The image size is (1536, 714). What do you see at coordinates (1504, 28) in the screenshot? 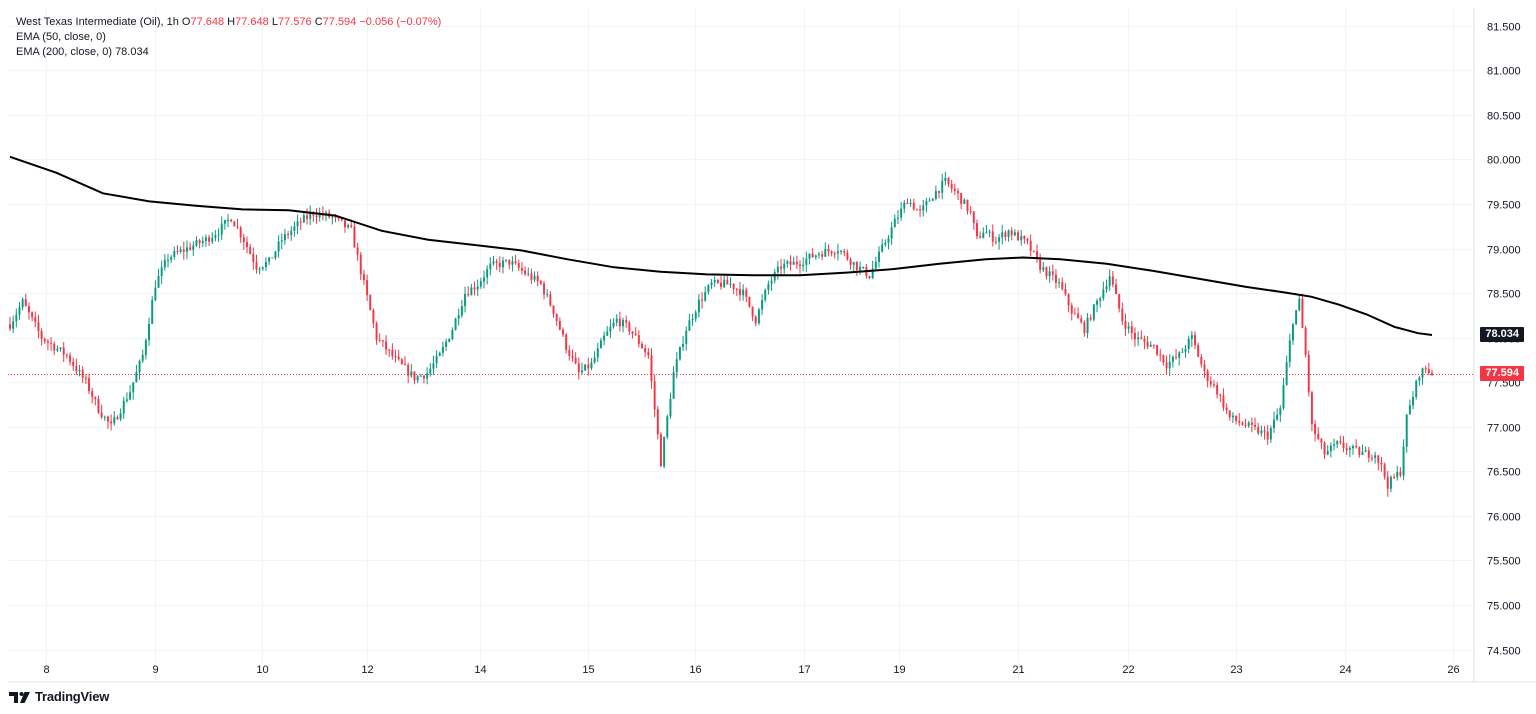
I see `y-tick-label: 81.500` at bounding box center [1504, 28].